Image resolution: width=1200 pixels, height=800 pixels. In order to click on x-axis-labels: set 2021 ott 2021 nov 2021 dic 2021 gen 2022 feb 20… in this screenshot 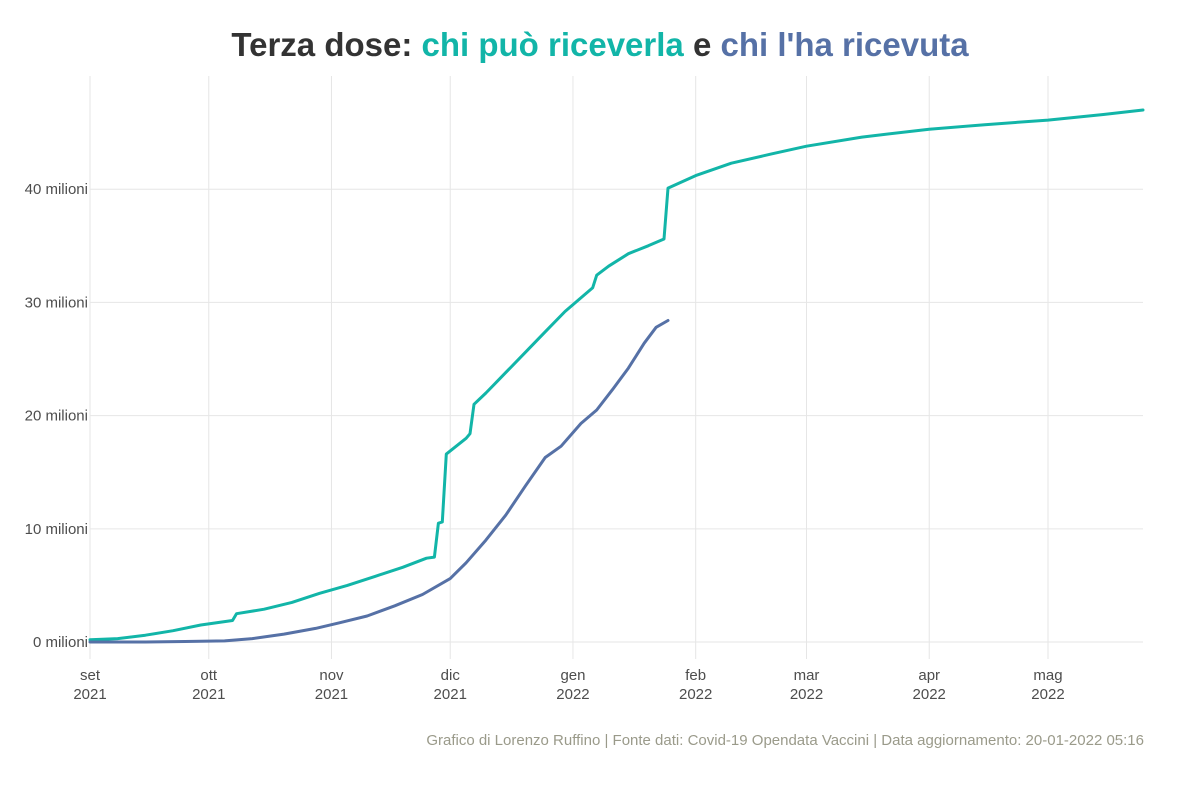, I will do `click(568, 685)`.